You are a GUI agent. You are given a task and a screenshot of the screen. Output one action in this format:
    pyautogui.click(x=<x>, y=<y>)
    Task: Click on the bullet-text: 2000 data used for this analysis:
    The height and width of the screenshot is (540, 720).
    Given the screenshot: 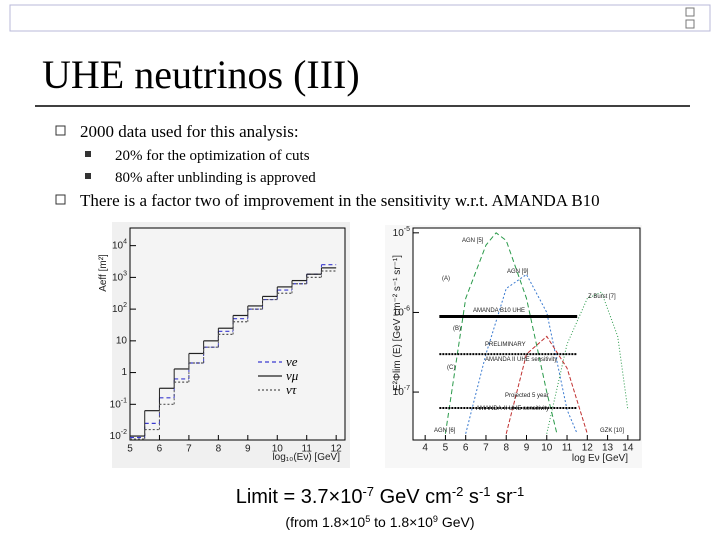 What is the action you would take?
    pyautogui.click(x=189, y=131)
    